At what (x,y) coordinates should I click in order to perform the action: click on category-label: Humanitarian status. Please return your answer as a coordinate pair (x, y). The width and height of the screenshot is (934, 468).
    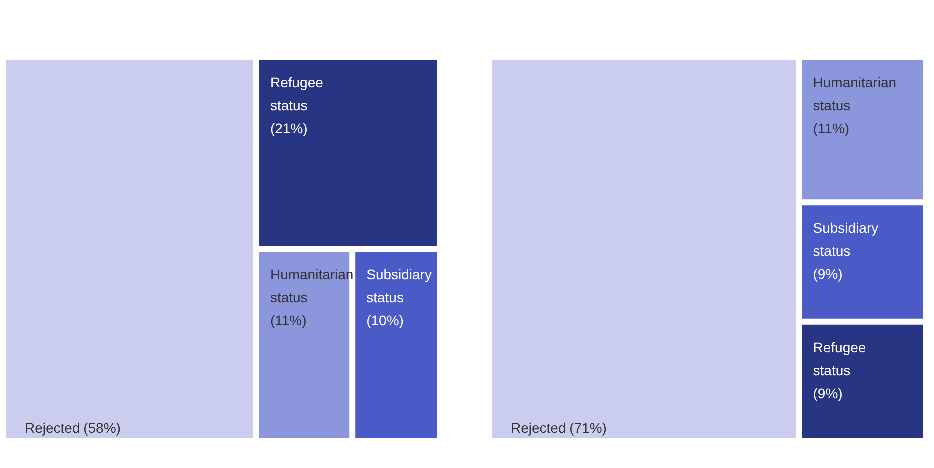
    Looking at the image, I should click on (855, 94).